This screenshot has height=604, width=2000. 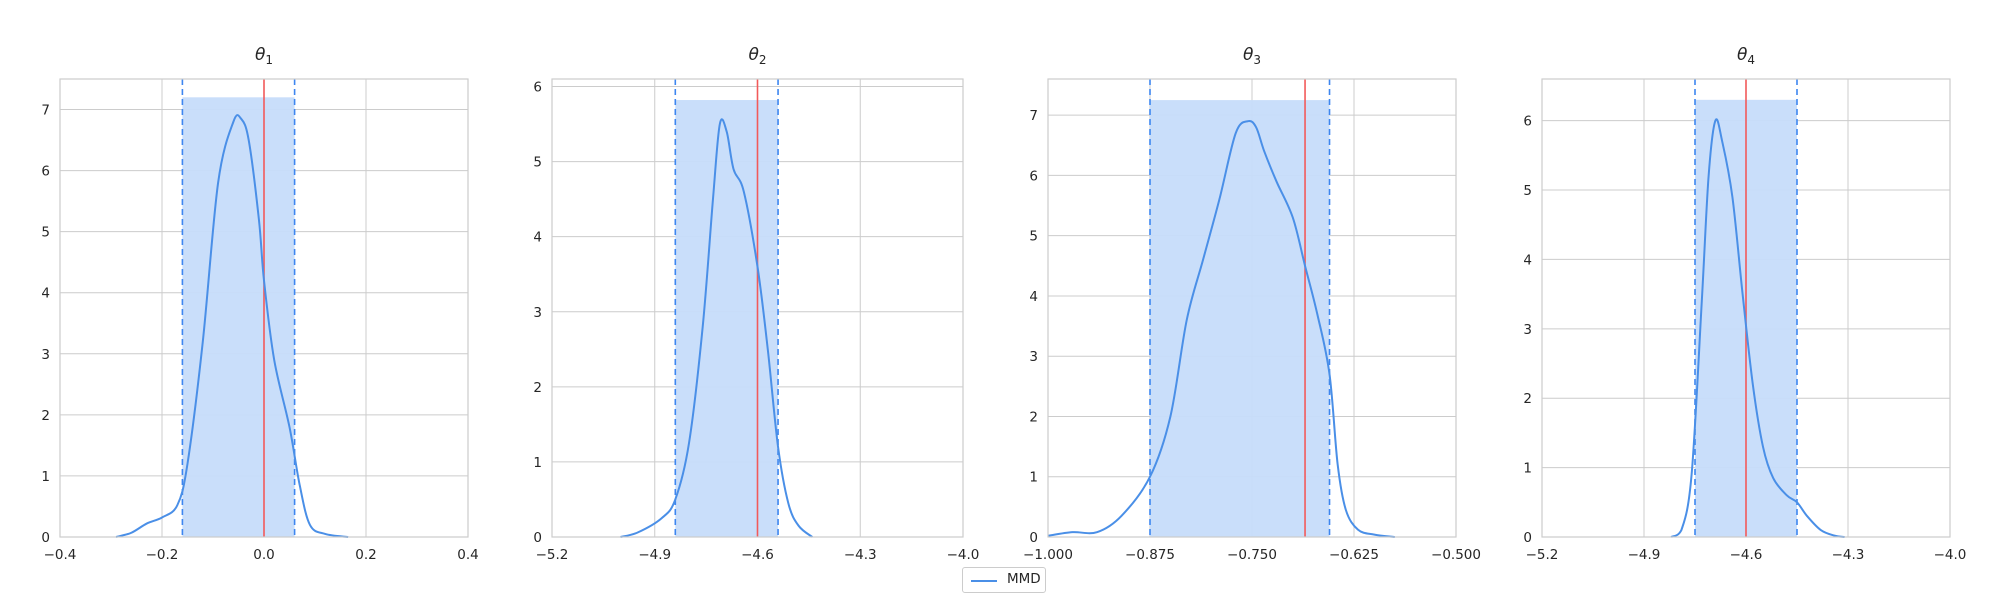 I want to click on legend-line-swatch, so click(x=984, y=581).